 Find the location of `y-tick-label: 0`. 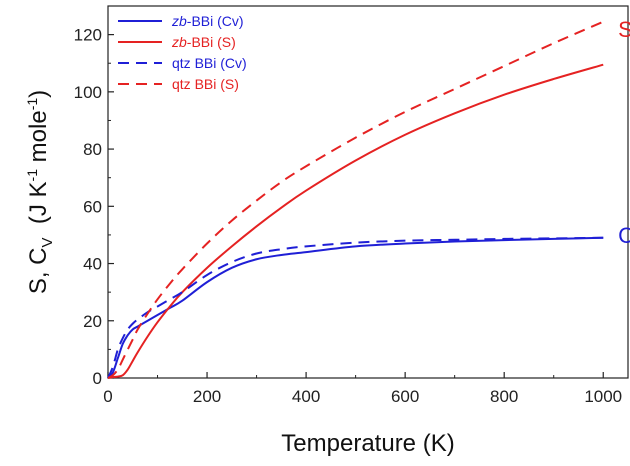

y-tick-label: 0 is located at coordinates (97, 378).